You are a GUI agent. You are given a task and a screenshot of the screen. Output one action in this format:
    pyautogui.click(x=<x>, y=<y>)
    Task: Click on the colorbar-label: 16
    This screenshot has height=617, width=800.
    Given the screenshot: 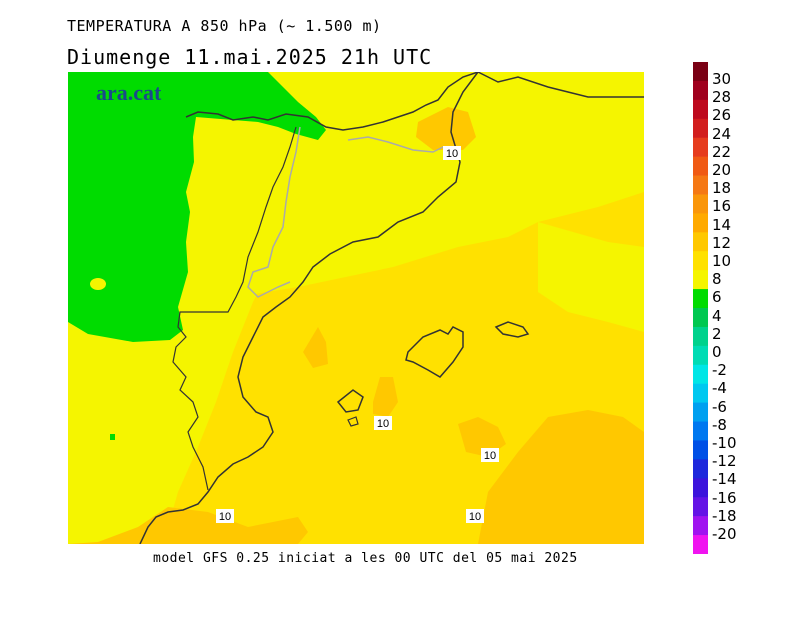 What is the action you would take?
    pyautogui.click(x=722, y=206)
    